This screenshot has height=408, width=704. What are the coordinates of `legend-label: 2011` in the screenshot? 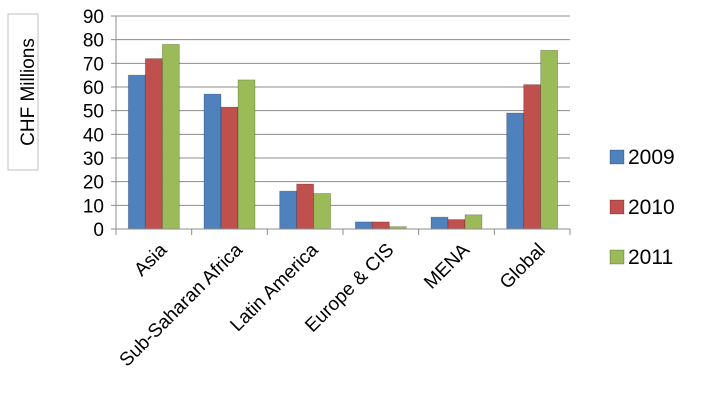 It's located at (650, 257).